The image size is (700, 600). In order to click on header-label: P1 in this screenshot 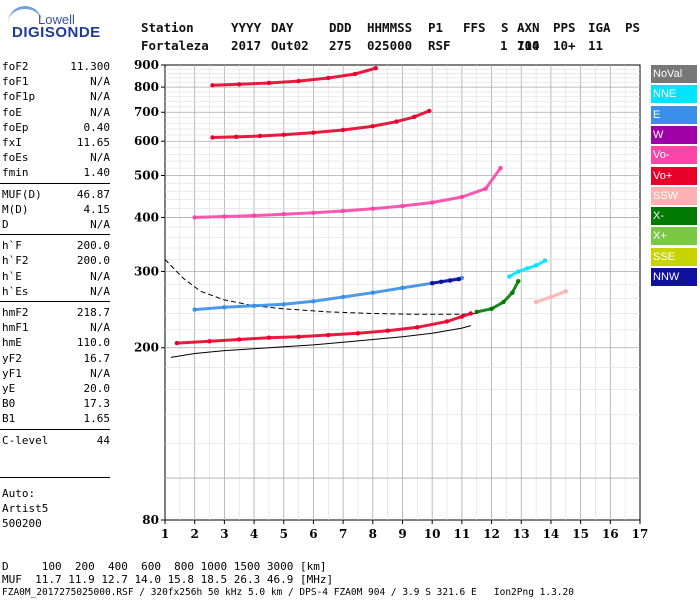, I will do `click(436, 27)`.